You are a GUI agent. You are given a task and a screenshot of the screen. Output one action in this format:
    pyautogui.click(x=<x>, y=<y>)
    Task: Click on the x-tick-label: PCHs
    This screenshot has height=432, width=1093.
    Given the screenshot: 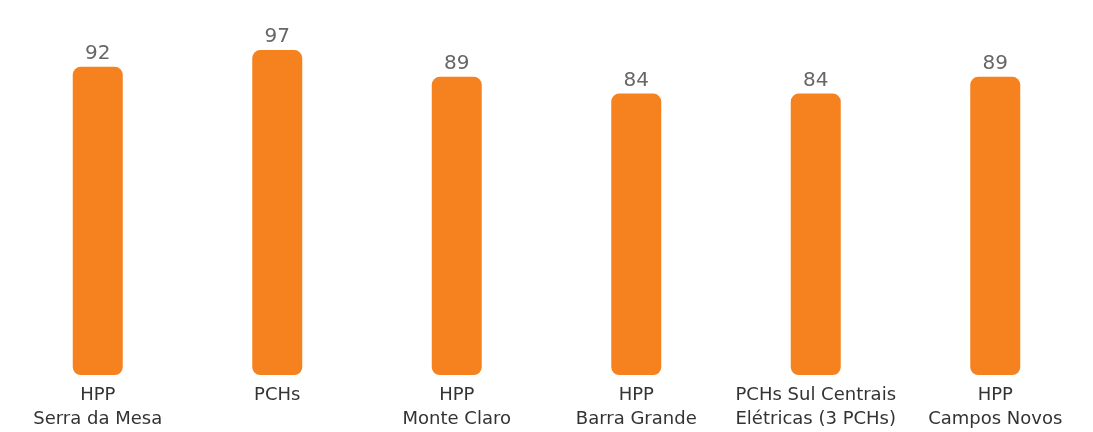 What is the action you would take?
    pyautogui.click(x=277, y=393)
    